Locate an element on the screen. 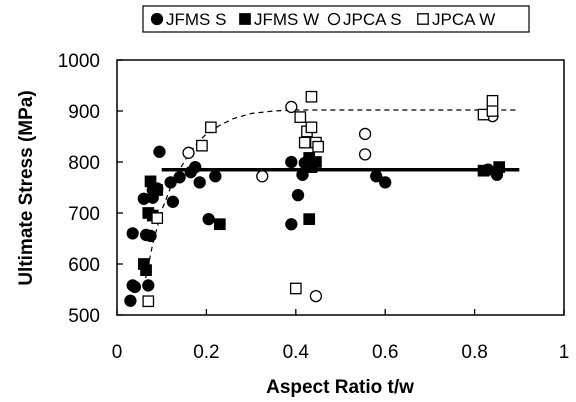  y-axis-title: Ultimate Stress (MPa) is located at coordinates (26, 187).